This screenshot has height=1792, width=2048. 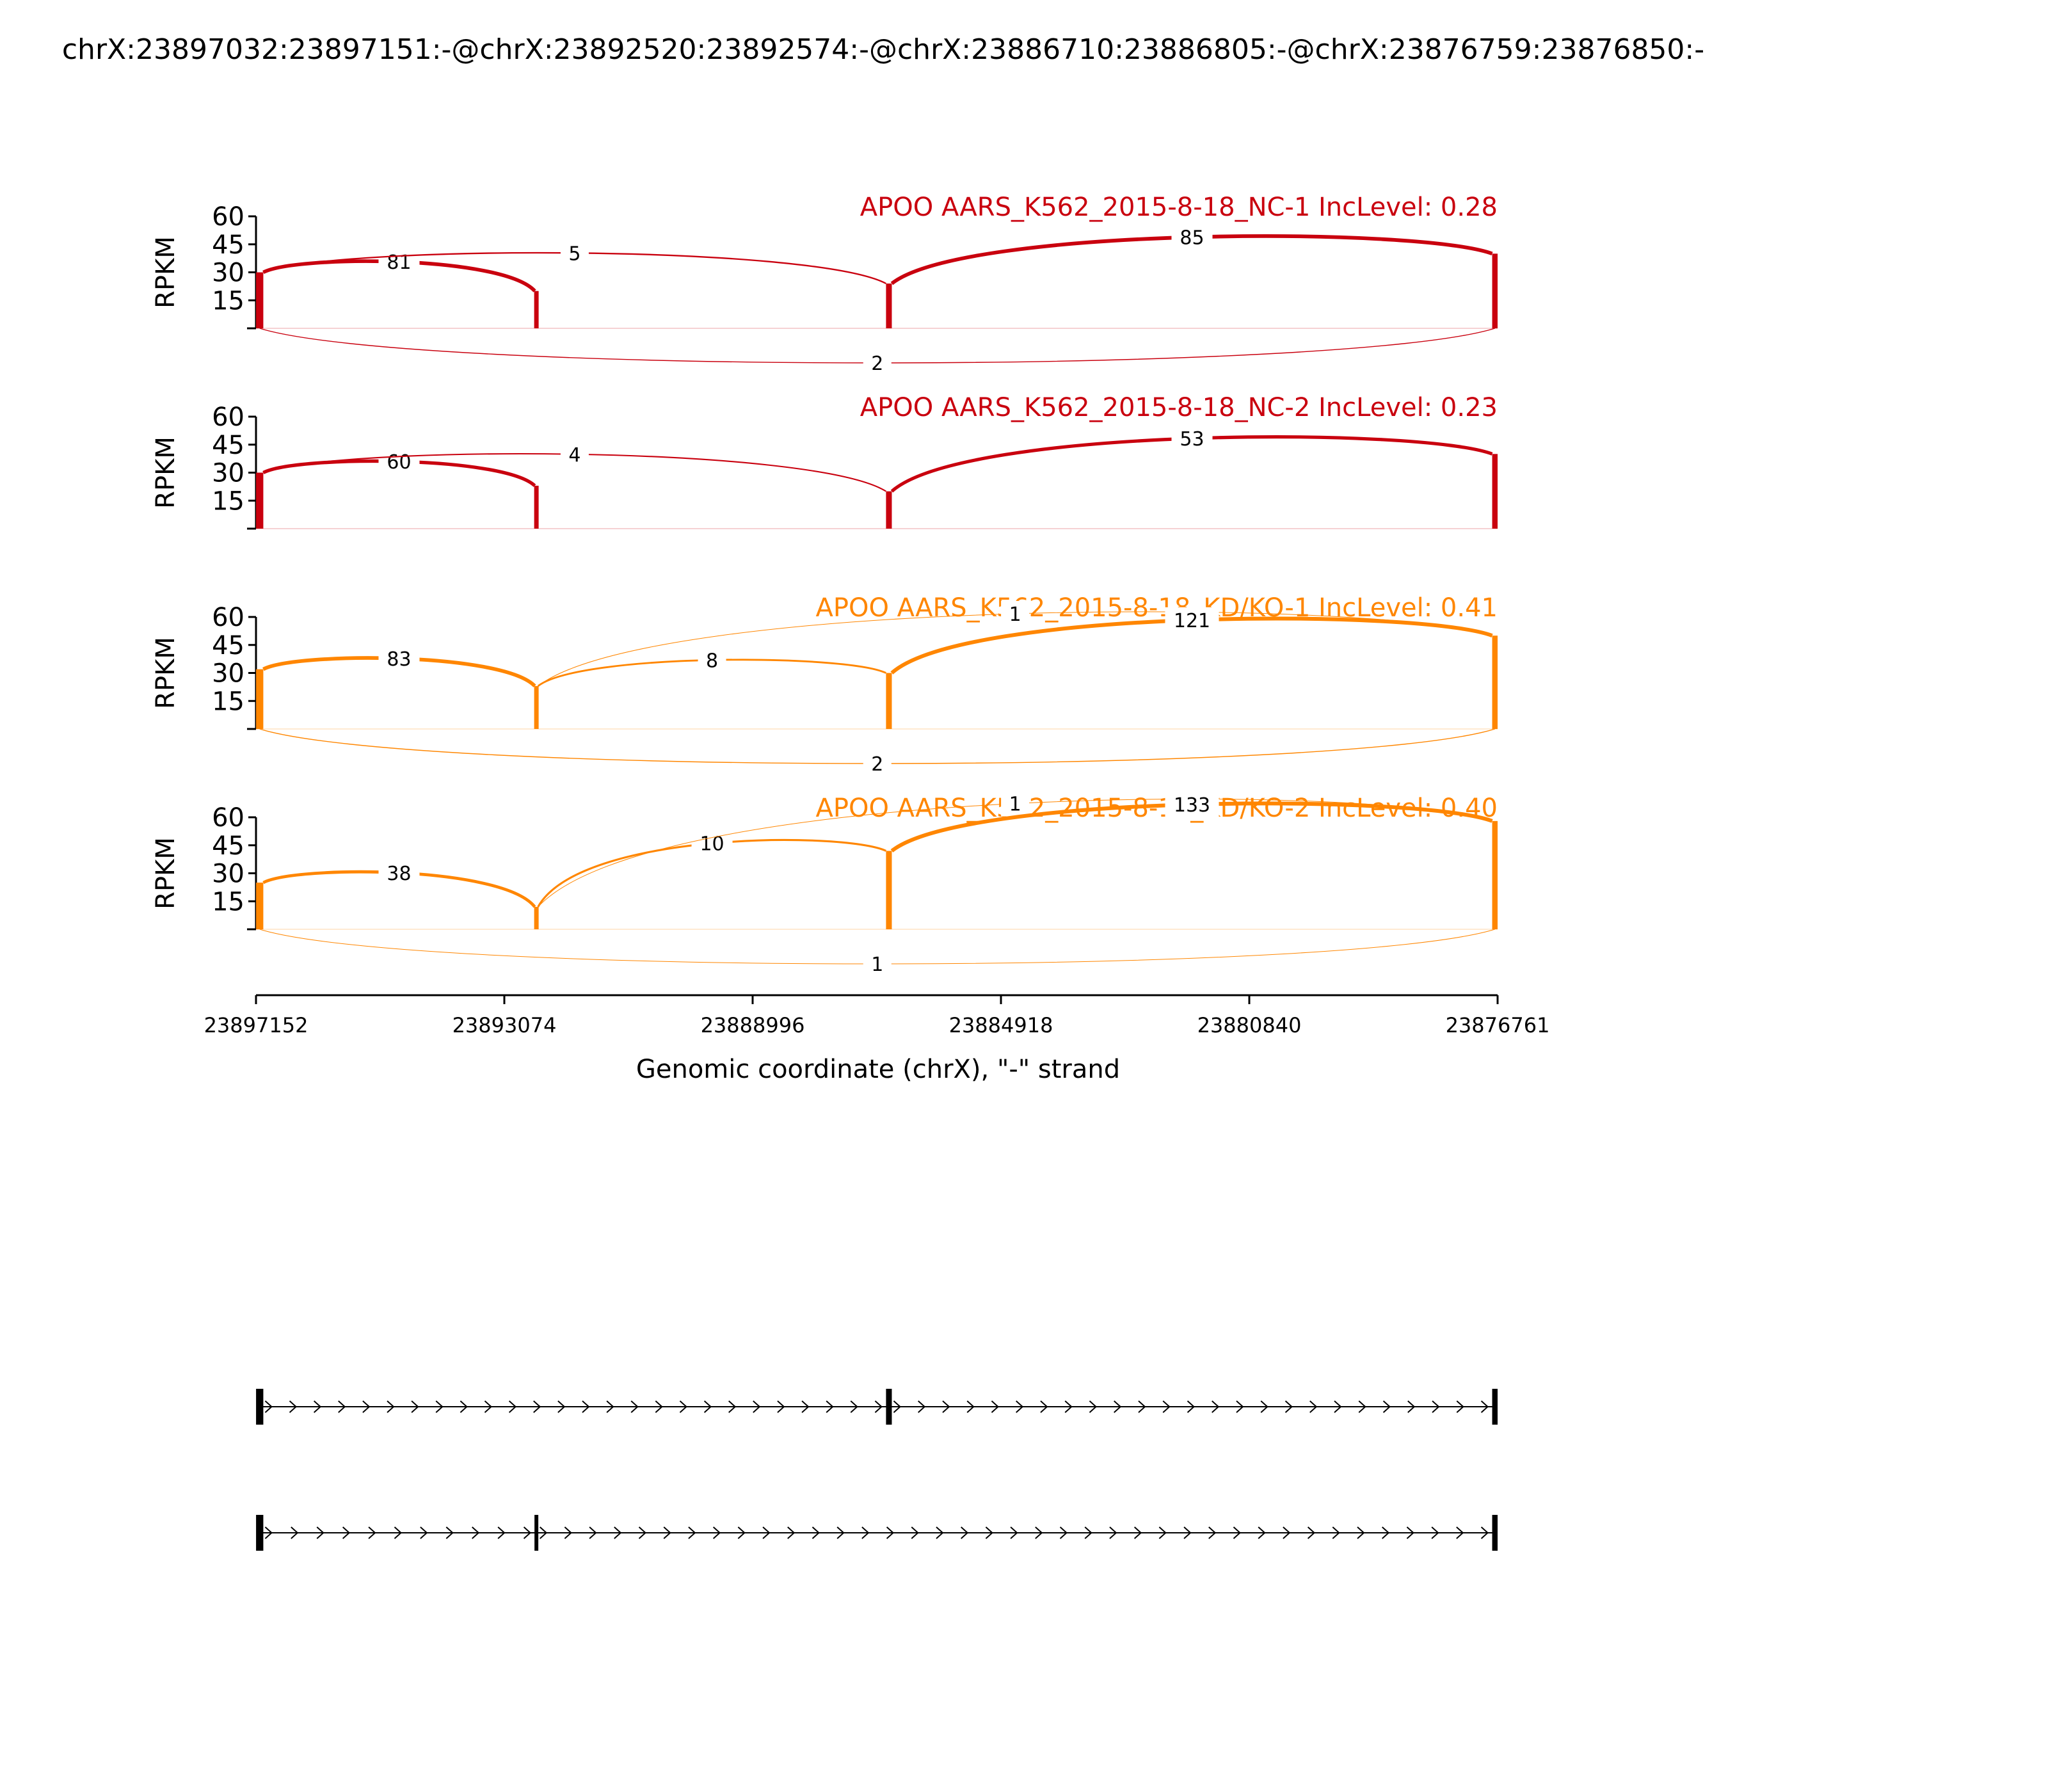 I want to click on junction-count: 38, so click(x=399, y=874).